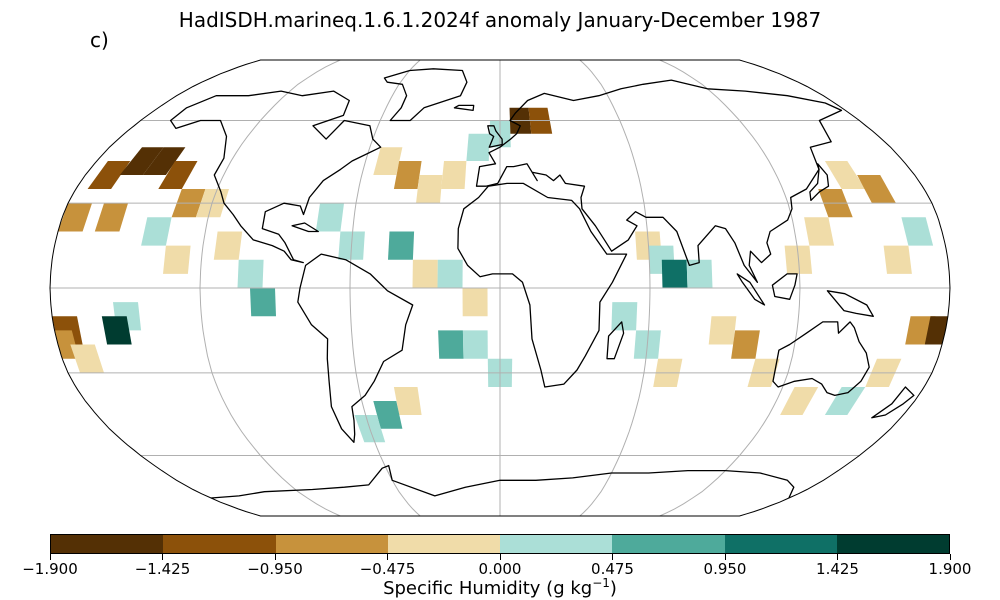 The height and width of the screenshot is (600, 1000). Describe the element at coordinates (488, 588) in the screenshot. I see `colorbar-label-main: Specific Humidity (g kg` at that location.